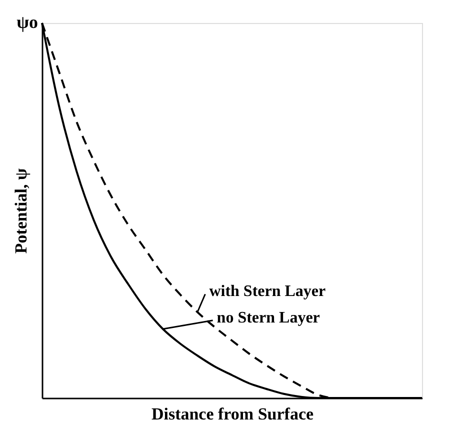 The height and width of the screenshot is (441, 473). What do you see at coordinates (27, 22) in the screenshot?
I see `text: ψo` at bounding box center [27, 22].